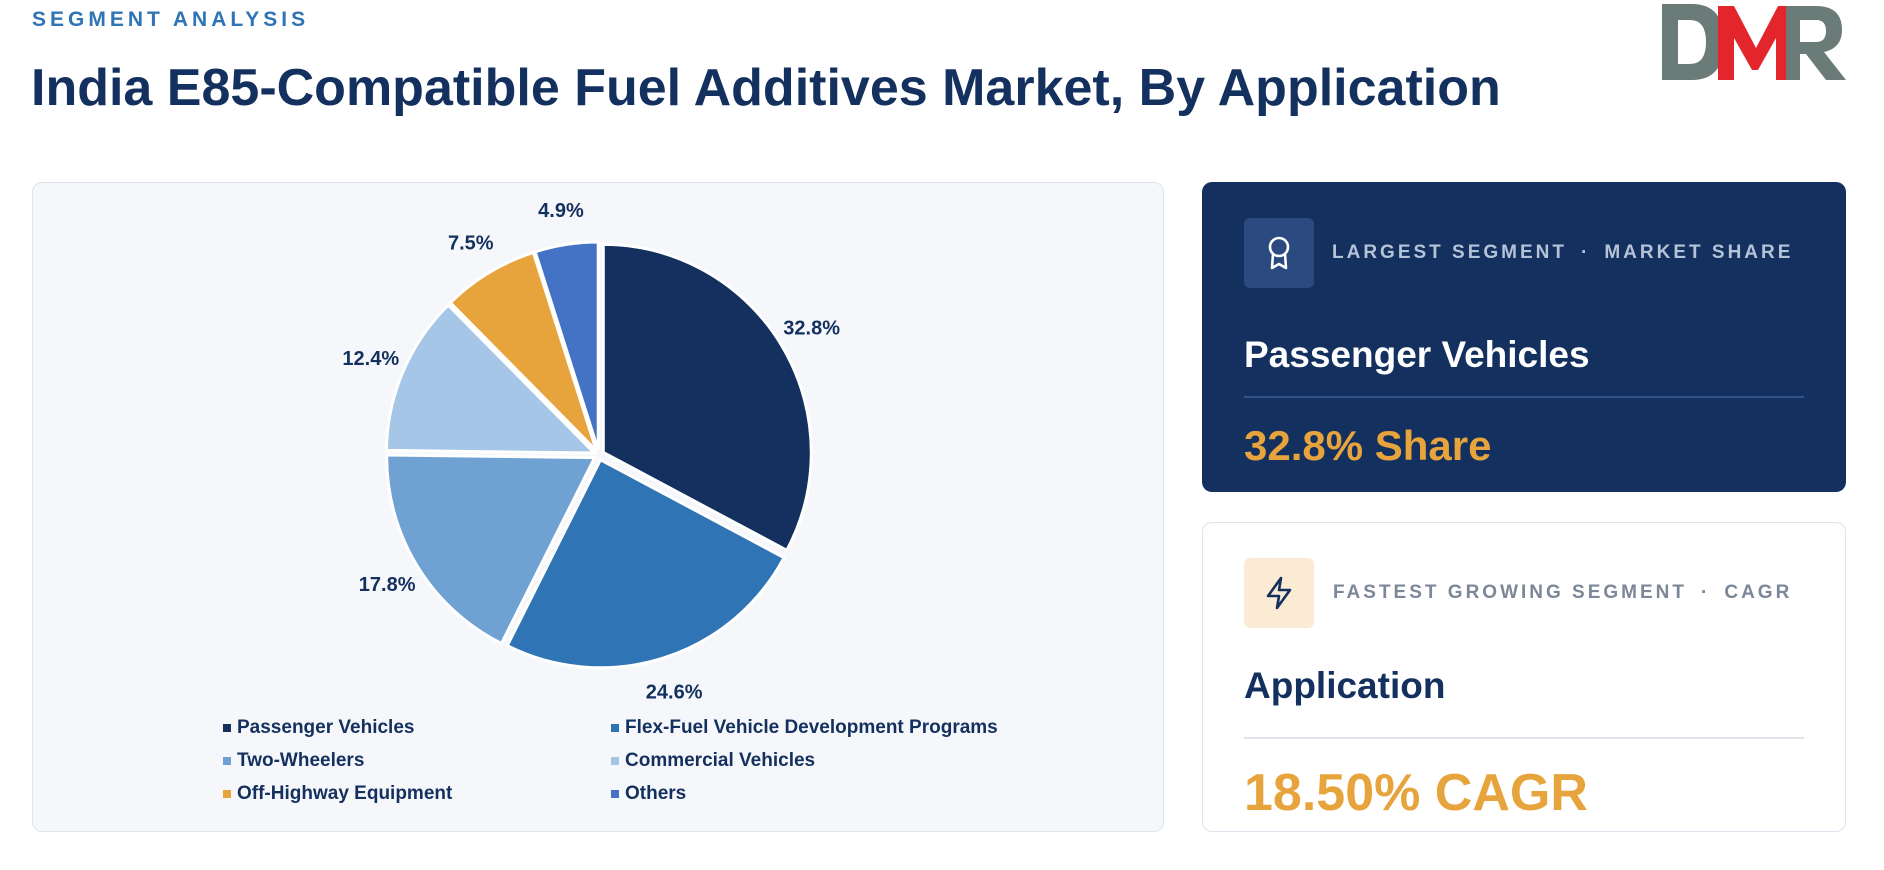  I want to click on legend-item: Commercial Vehicles, so click(811, 761).